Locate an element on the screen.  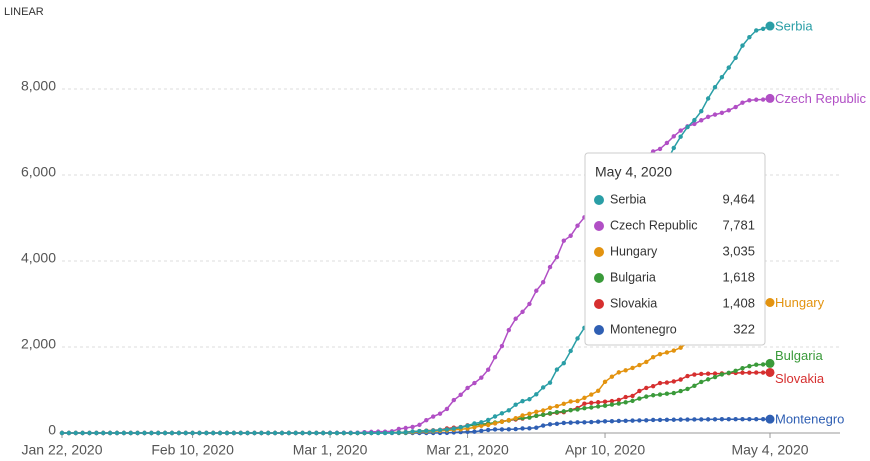
series-end-label: Bulgaria is located at coordinates (799, 355).